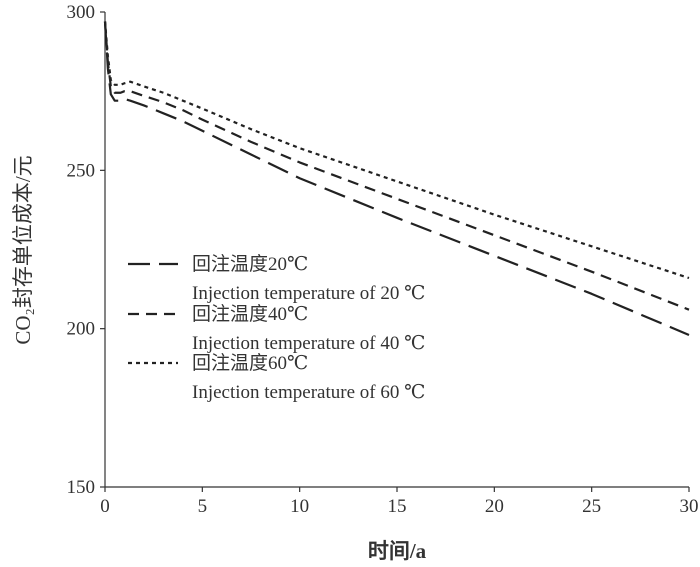 Image resolution: width=700 pixels, height=567 pixels. Describe the element at coordinates (397, 506) in the screenshot. I see `x-tick-label: 15` at that location.